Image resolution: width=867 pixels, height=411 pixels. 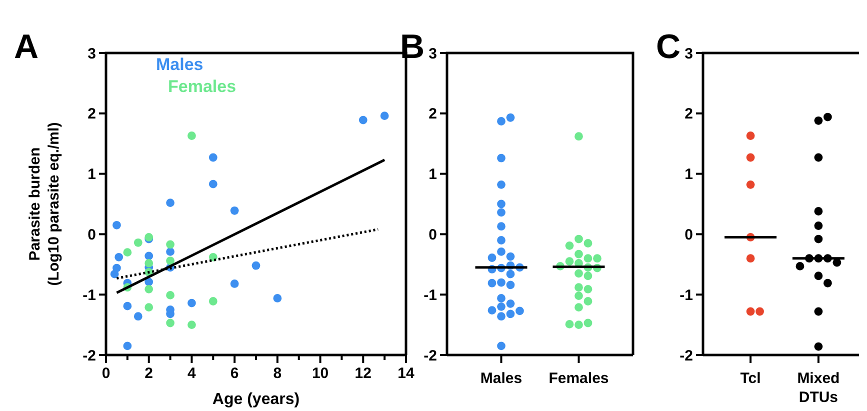 What do you see at coordinates (406, 373) in the screenshot?
I see `x-tick-label: 14` at bounding box center [406, 373].